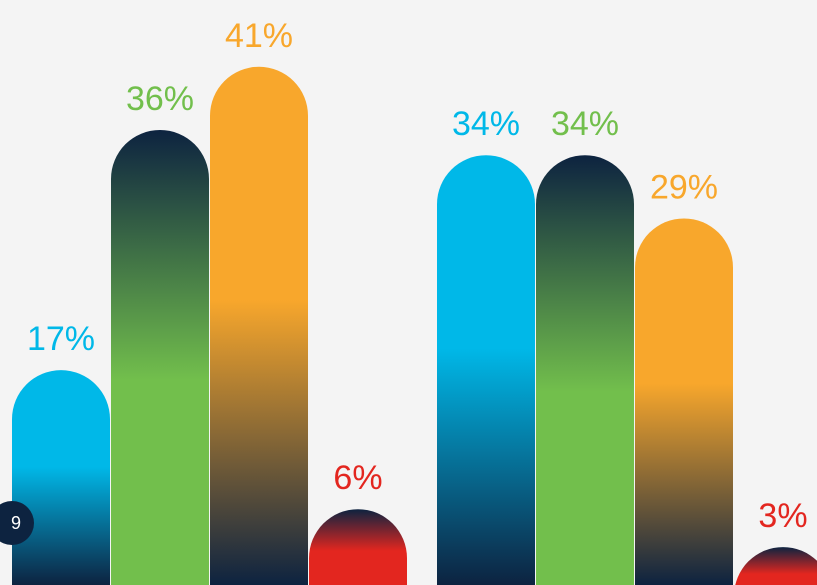 The image size is (817, 585). What do you see at coordinates (585, 124) in the screenshot?
I see `value-label-group-2-bar-2: 34%` at bounding box center [585, 124].